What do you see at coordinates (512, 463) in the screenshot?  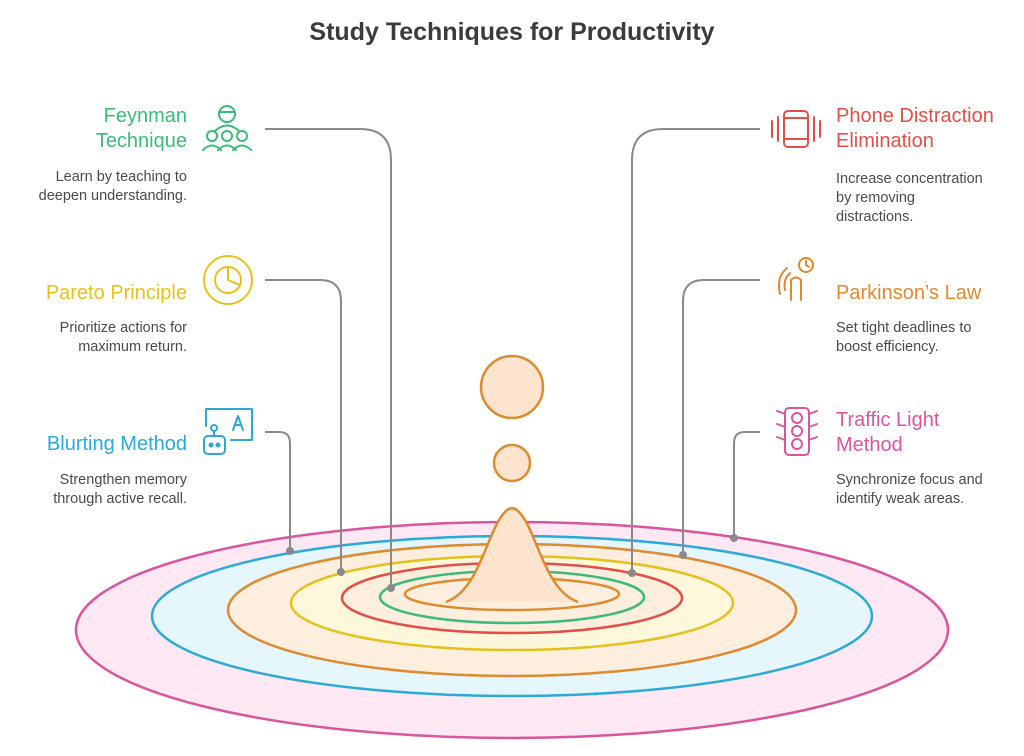 I see `droplet-small` at bounding box center [512, 463].